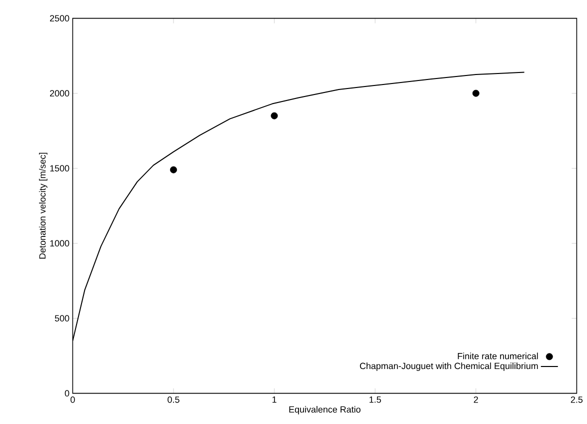  I want to click on x-tick-label: 2, so click(476, 399).